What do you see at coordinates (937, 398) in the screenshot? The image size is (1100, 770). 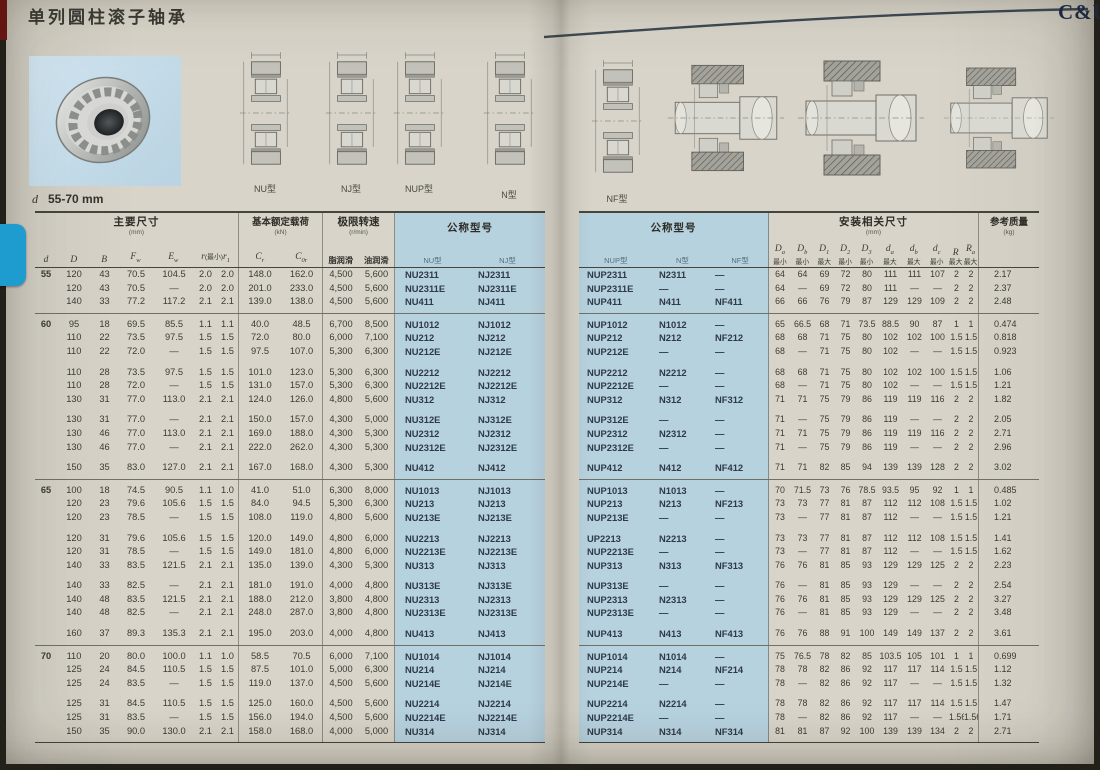 I see `cell-i7: 116` at bounding box center [937, 398].